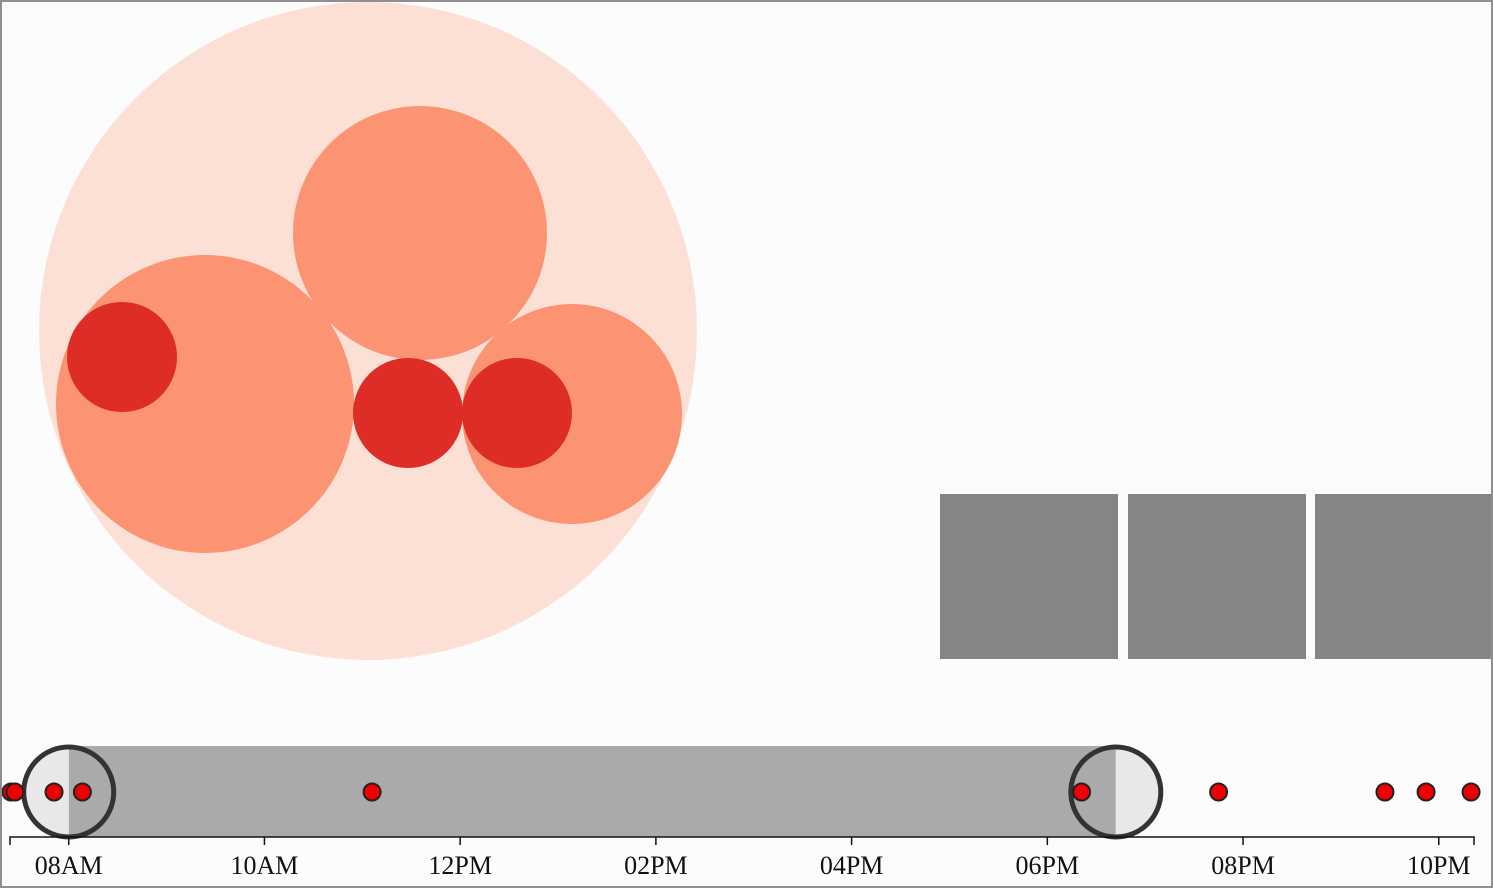 This screenshot has width=1493, height=888. What do you see at coordinates (69, 865) in the screenshot?
I see `axis-tick-label: 08AM` at bounding box center [69, 865].